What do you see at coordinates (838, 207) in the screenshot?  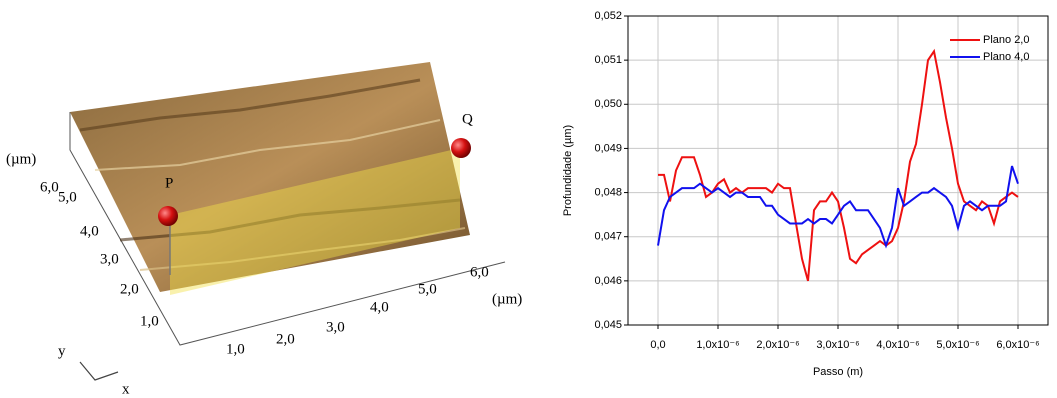 I see `series-line` at bounding box center [838, 207].